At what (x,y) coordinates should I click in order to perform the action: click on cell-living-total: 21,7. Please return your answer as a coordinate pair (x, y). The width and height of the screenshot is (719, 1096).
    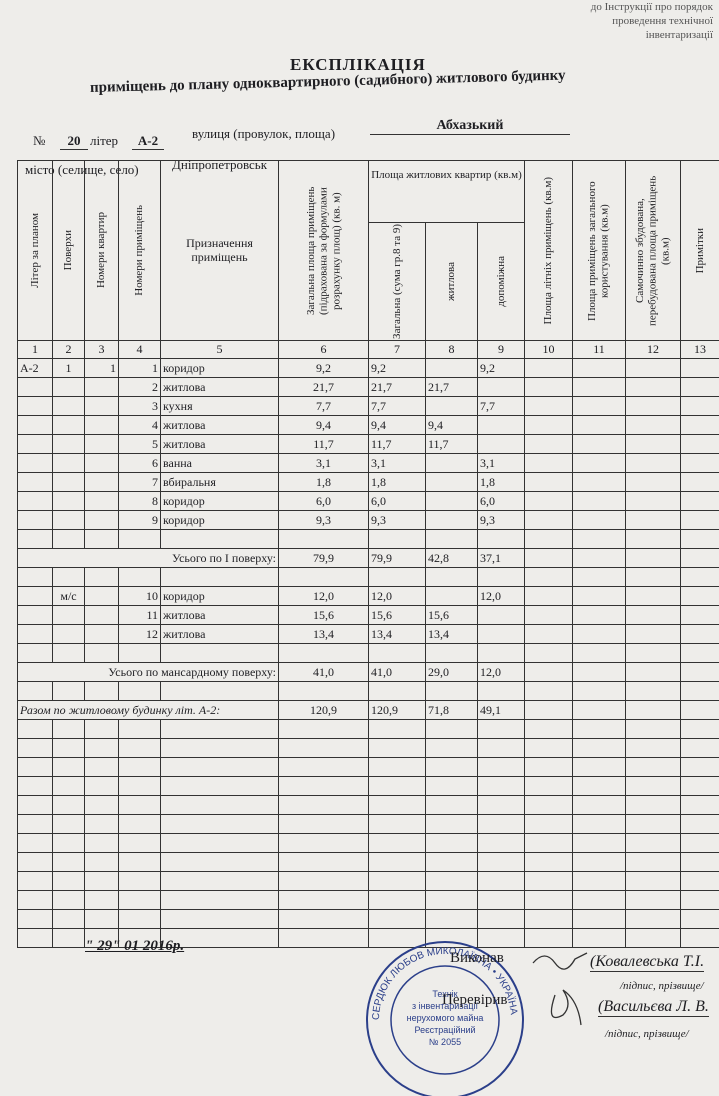
    Looking at the image, I should click on (397, 387).